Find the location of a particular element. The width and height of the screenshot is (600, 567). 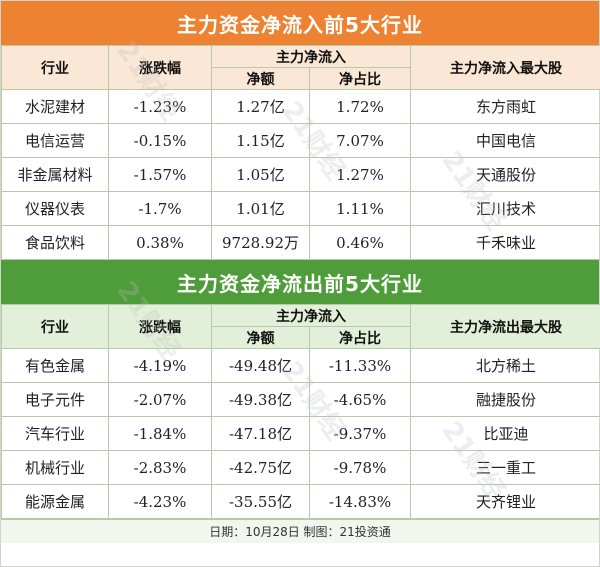

cell-net: 1.01亿 is located at coordinates (260, 208).